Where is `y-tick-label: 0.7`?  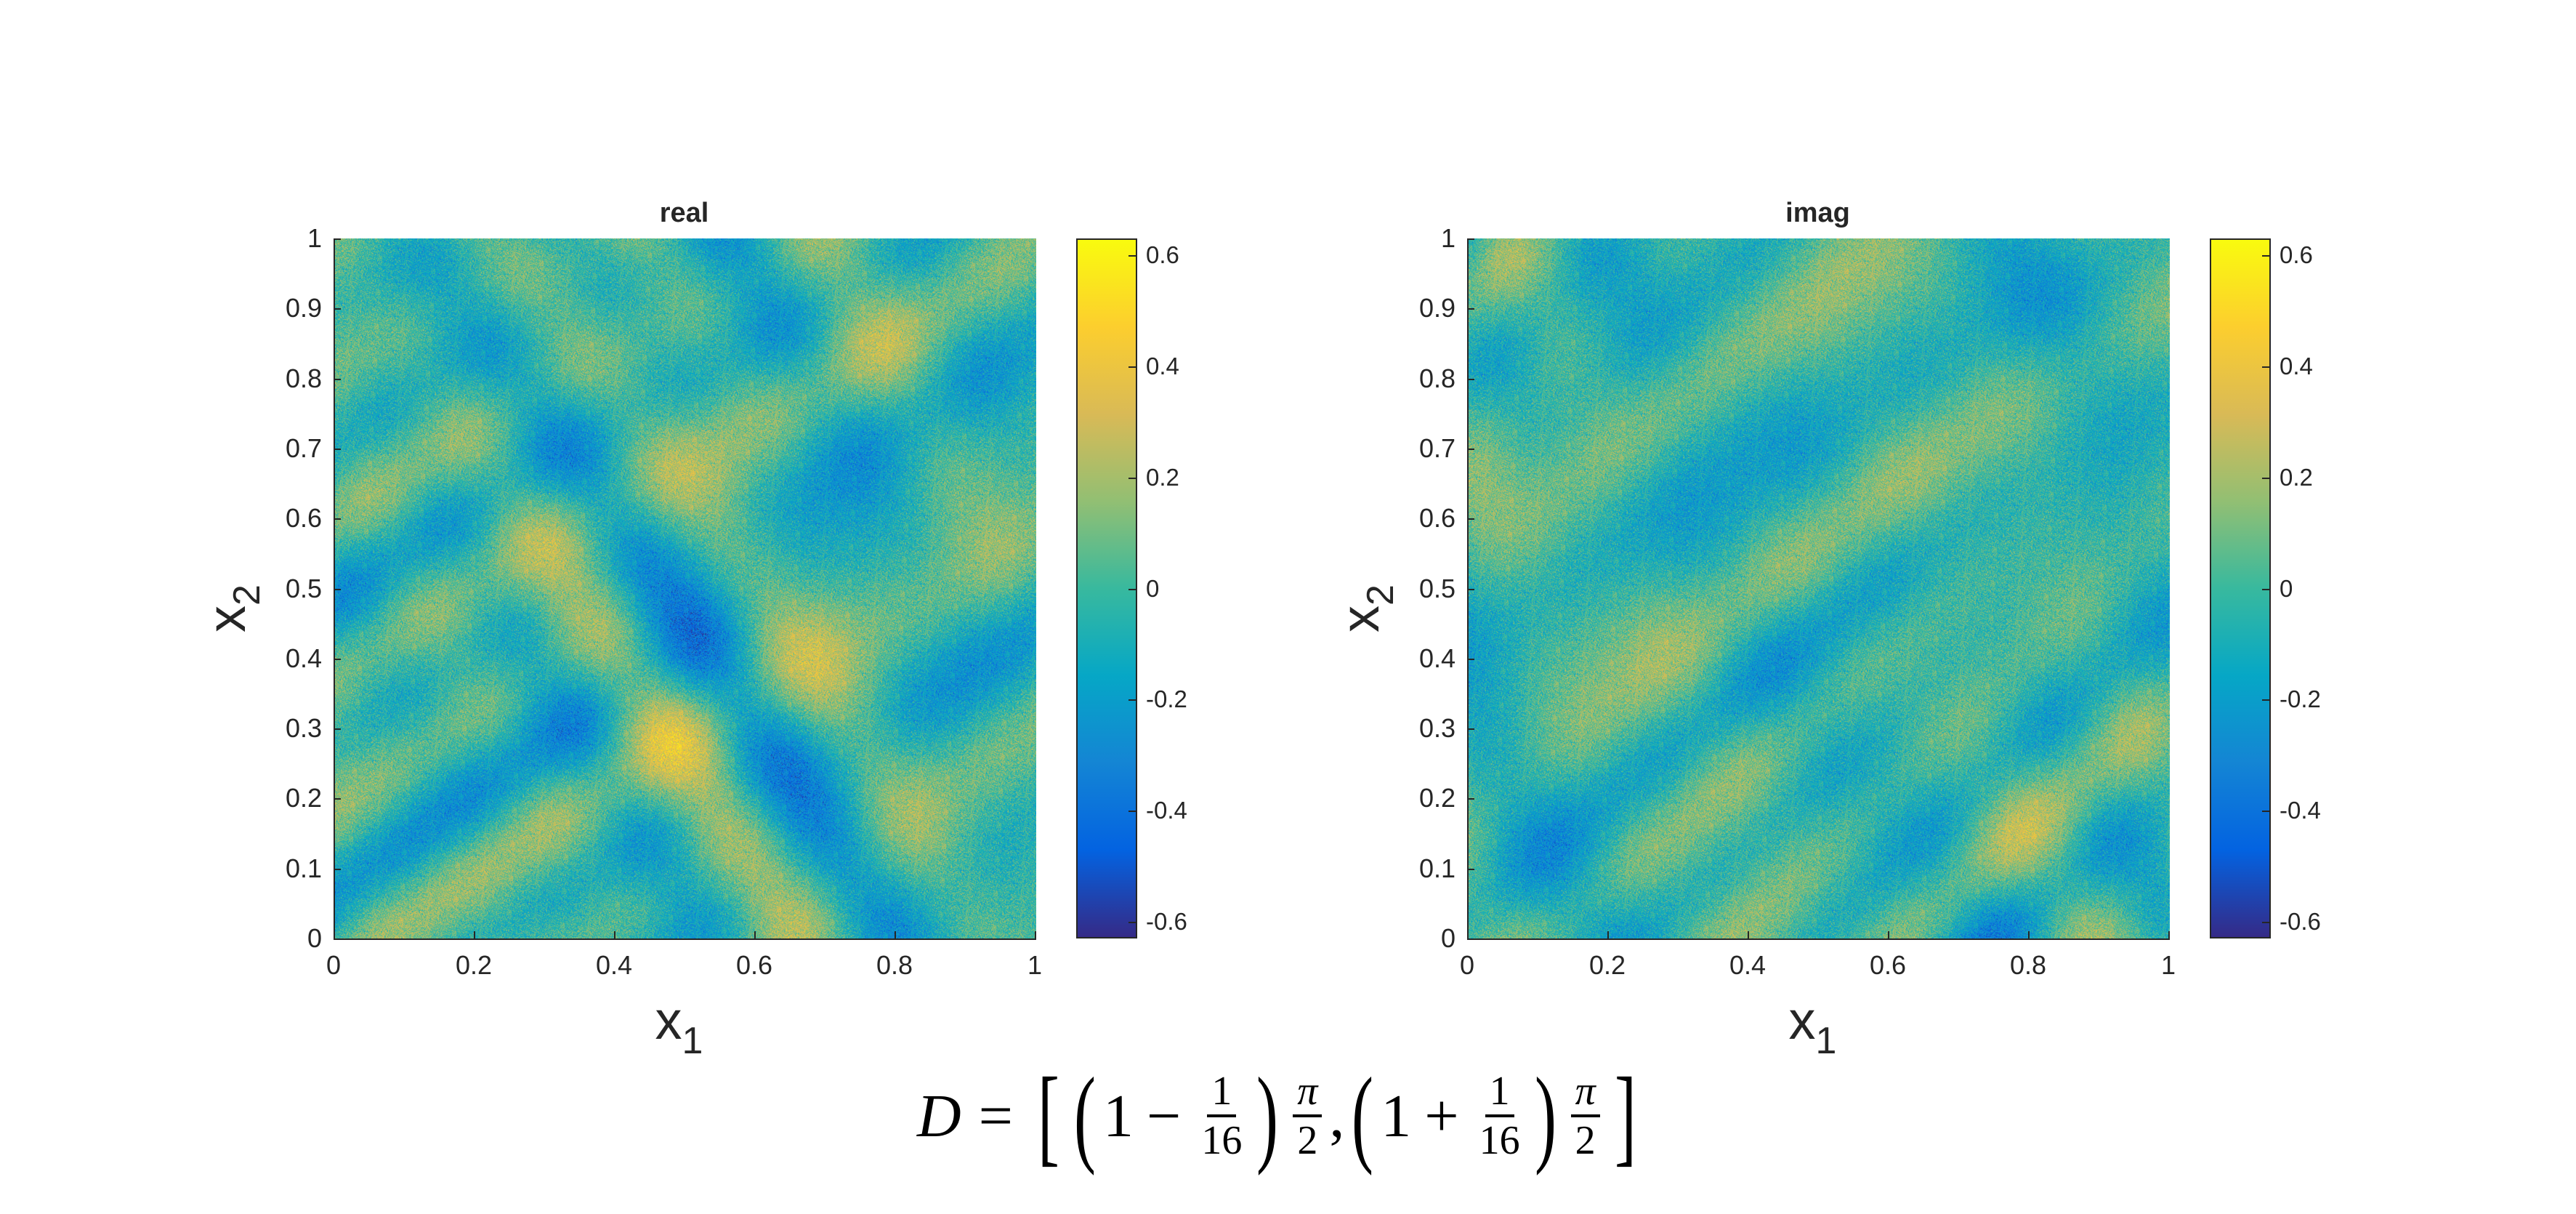 y-tick-label: 0.7 is located at coordinates (303, 448).